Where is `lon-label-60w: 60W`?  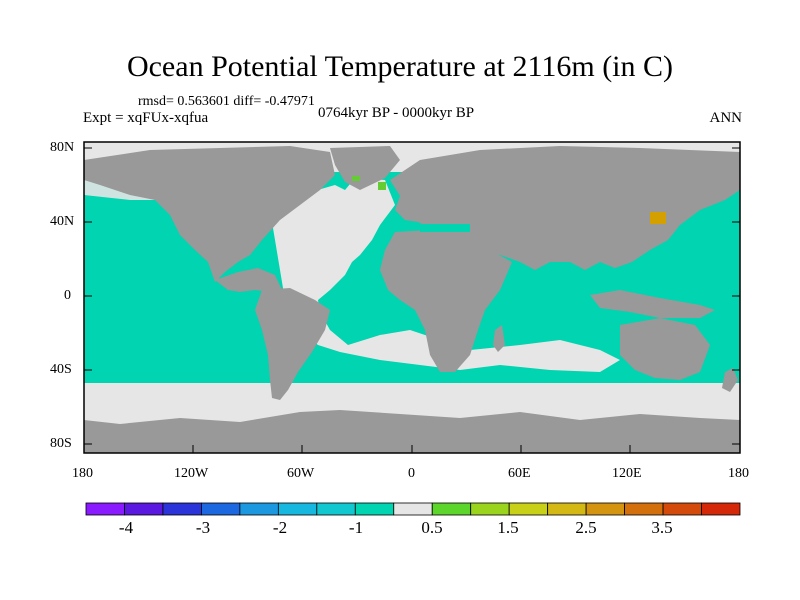
lon-label-60w: 60W is located at coordinates (301, 473).